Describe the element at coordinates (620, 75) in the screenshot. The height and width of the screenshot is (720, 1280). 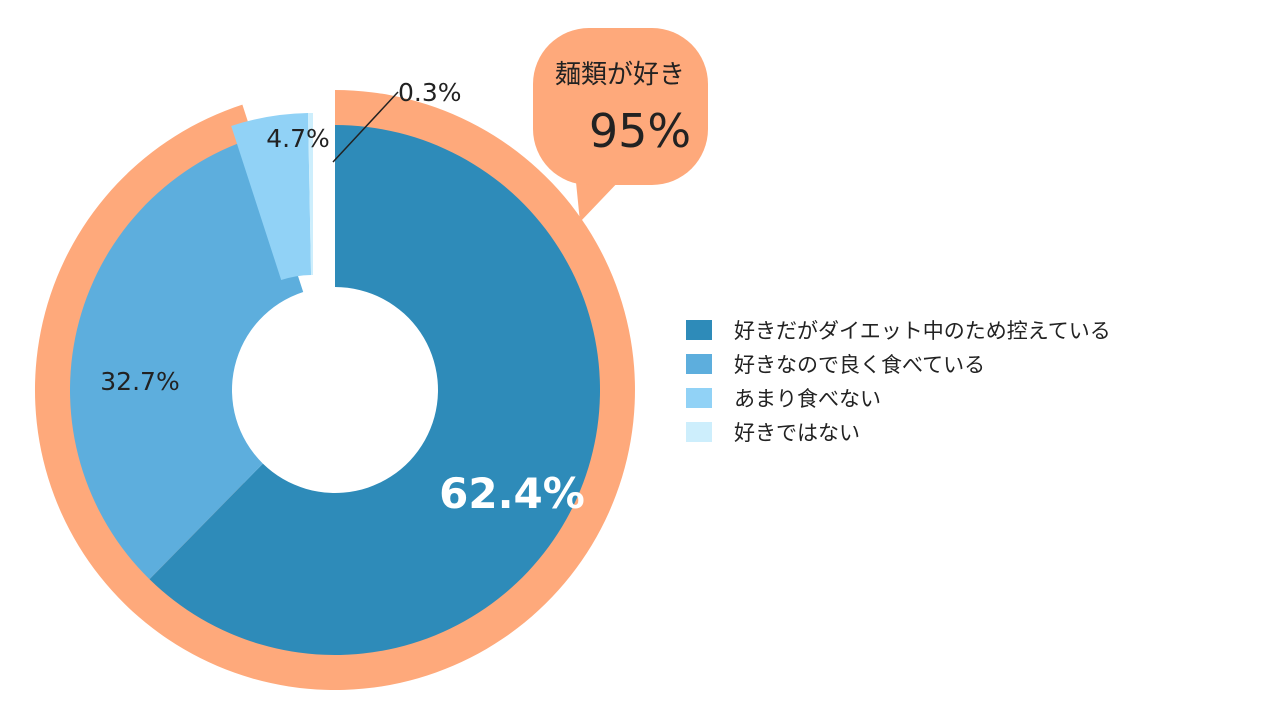
I see `callout-title: 麺類が好き` at that location.